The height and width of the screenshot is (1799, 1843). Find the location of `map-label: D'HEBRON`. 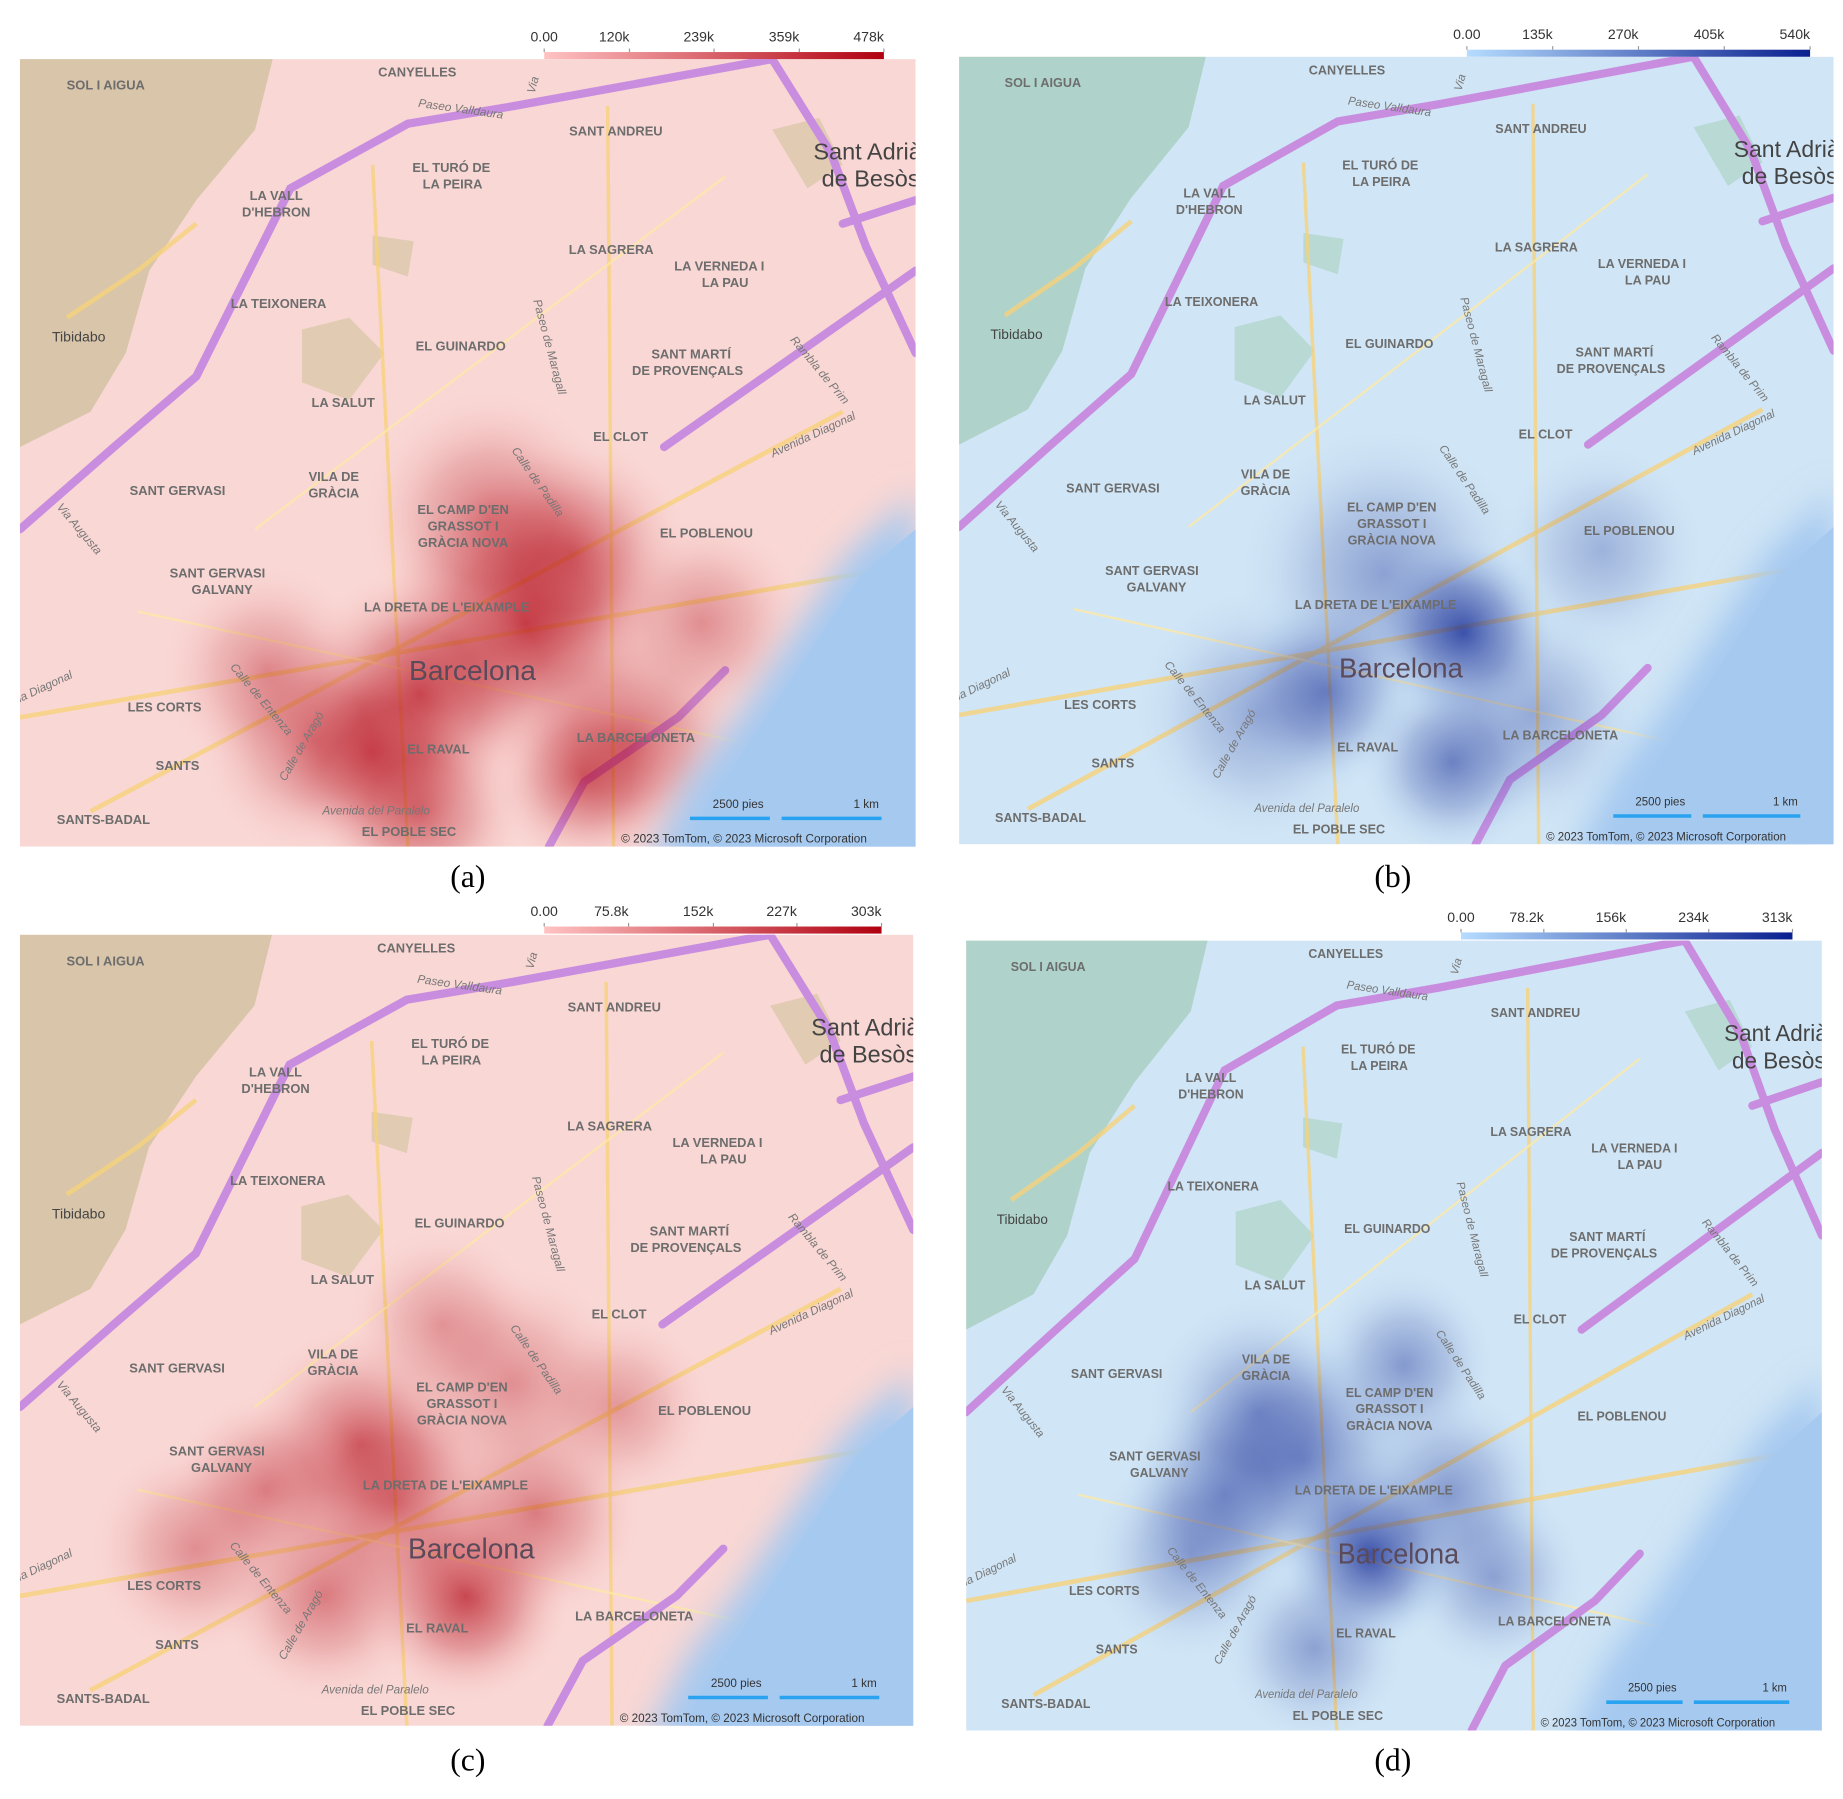

map-label: D'HEBRON is located at coordinates (1209, 209).